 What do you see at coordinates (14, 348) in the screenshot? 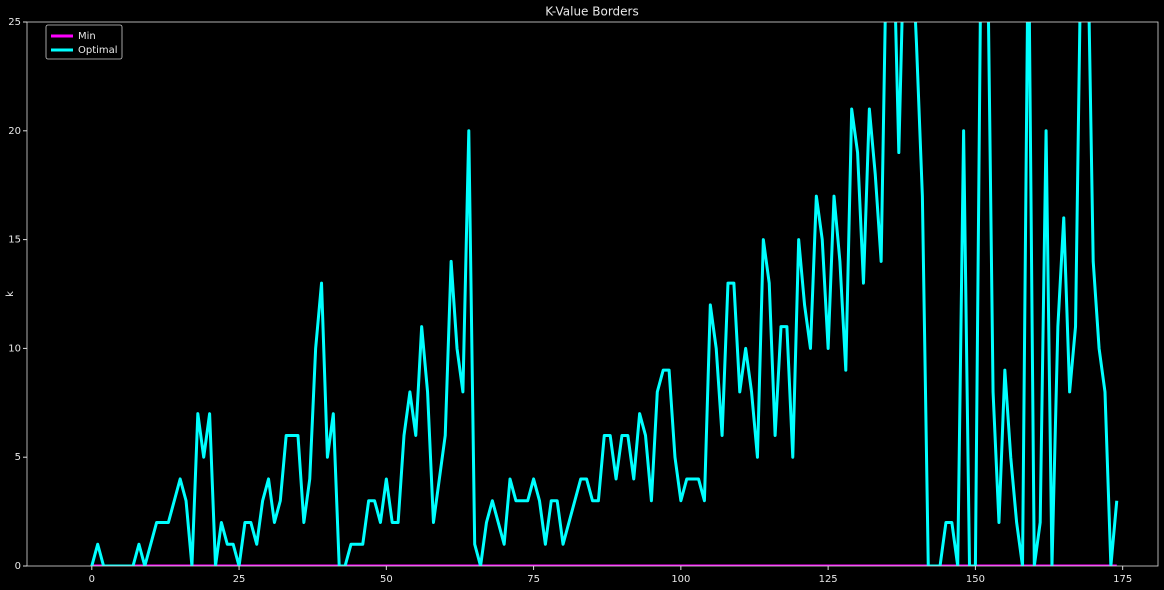
I see `y-tick-label: 10` at bounding box center [14, 348].